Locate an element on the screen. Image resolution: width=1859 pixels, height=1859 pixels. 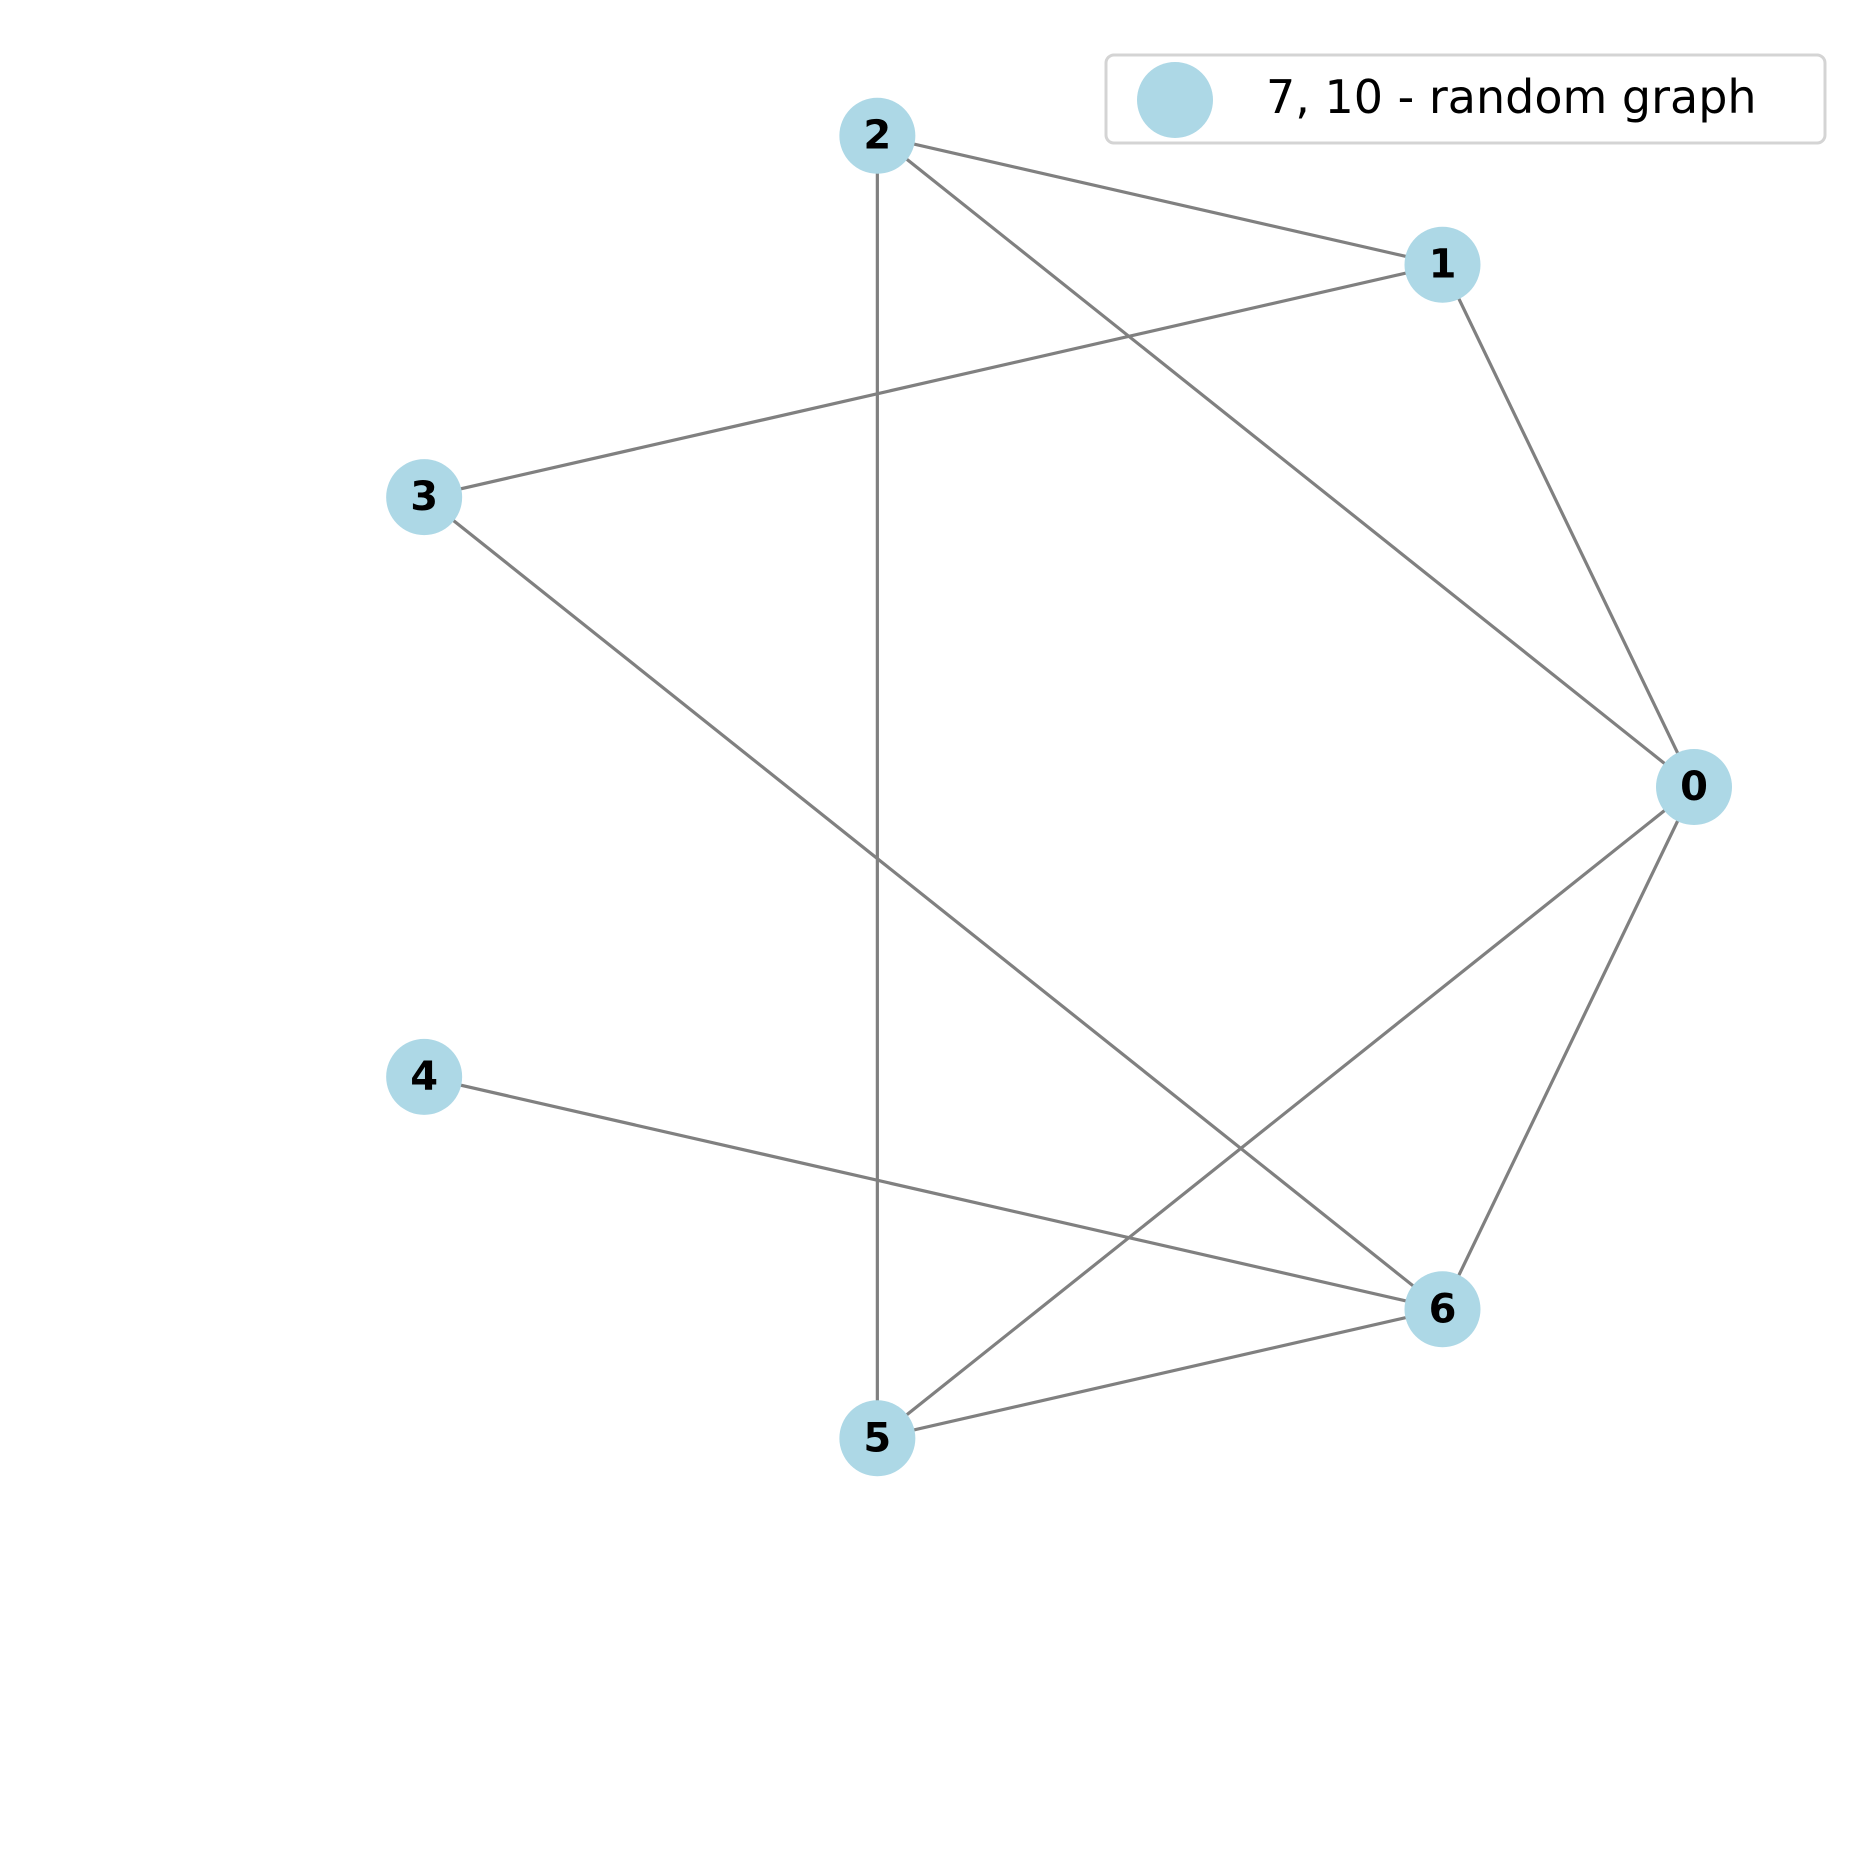
legend: 7, 10 - random graph is located at coordinates (1465, 99).